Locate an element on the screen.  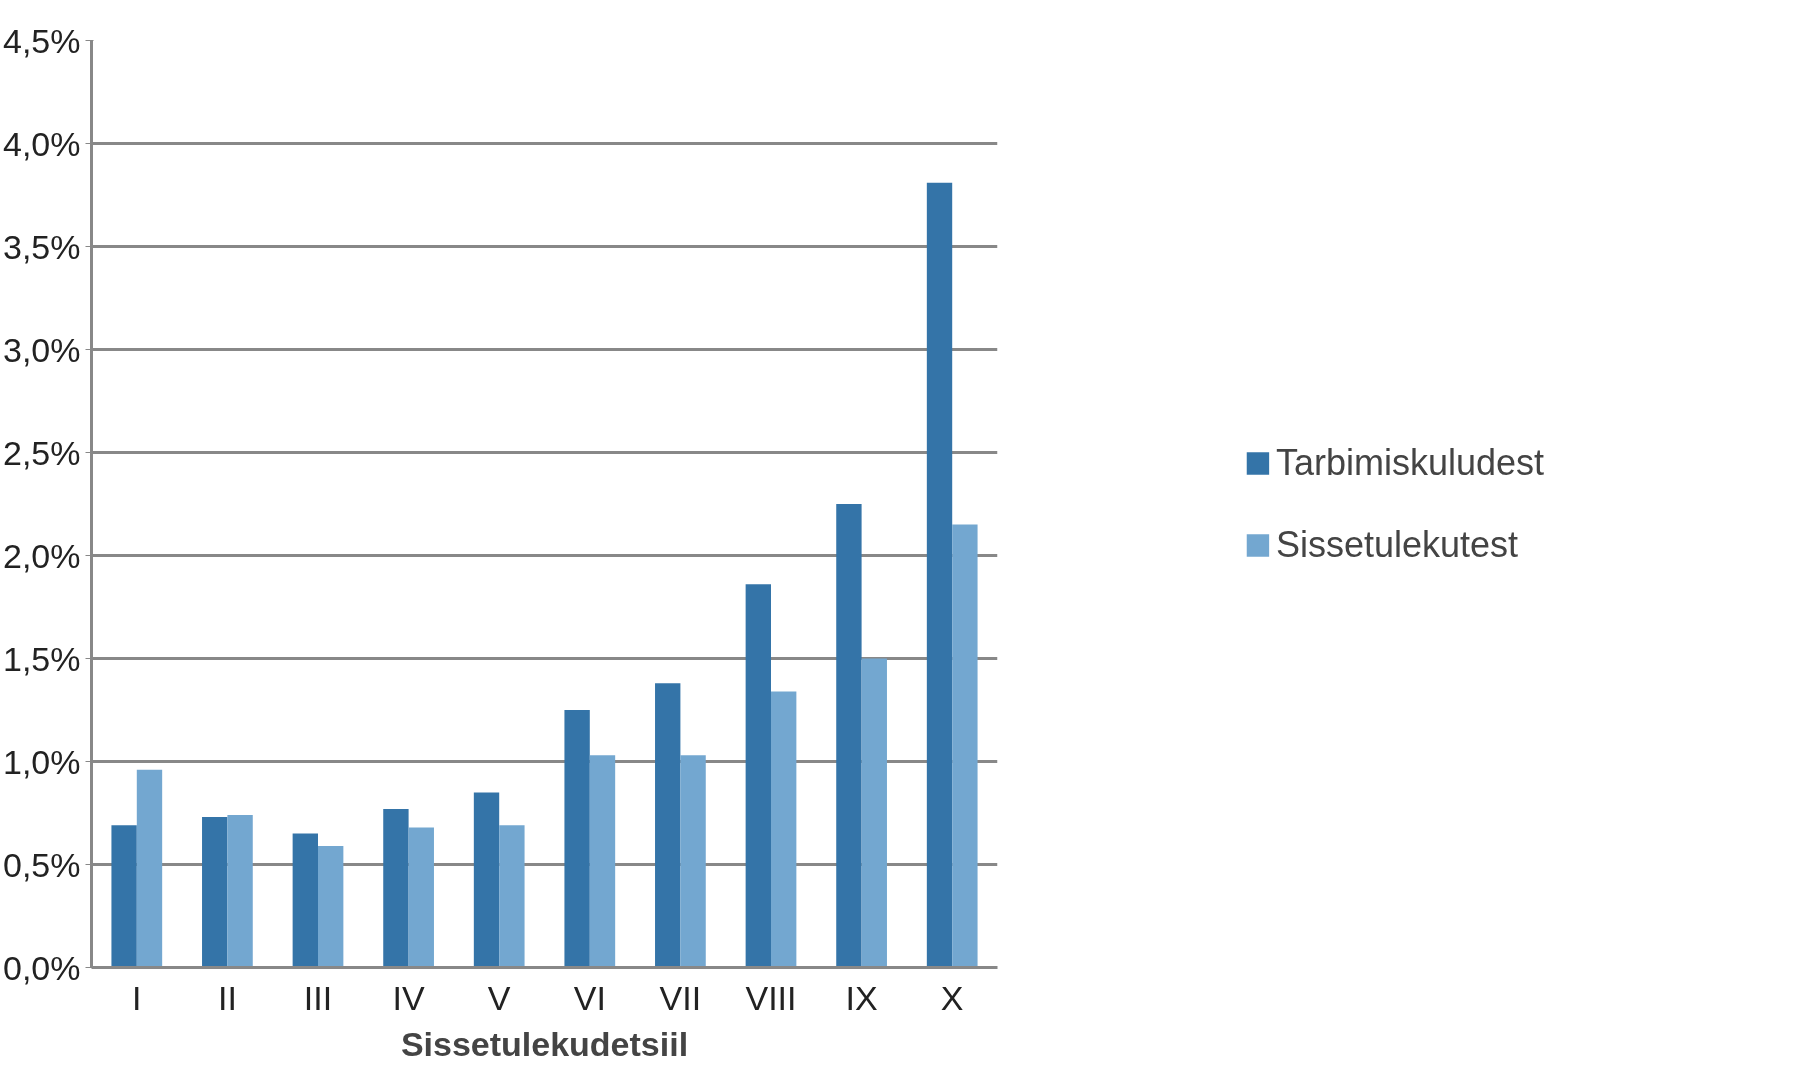
legend-label: Sissetulekutest is located at coordinates (1397, 544).